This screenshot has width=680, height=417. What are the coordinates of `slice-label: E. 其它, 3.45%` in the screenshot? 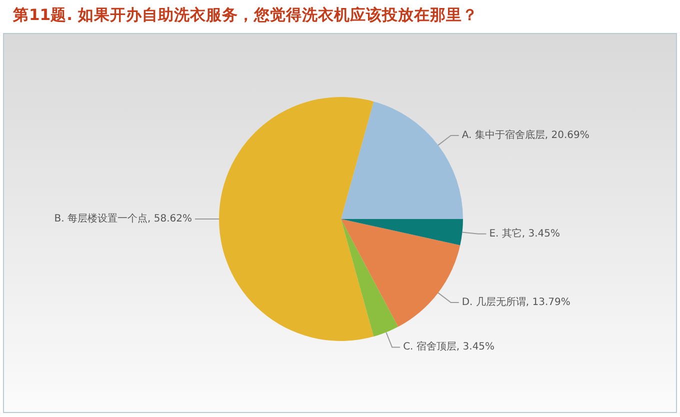 It's located at (524, 233).